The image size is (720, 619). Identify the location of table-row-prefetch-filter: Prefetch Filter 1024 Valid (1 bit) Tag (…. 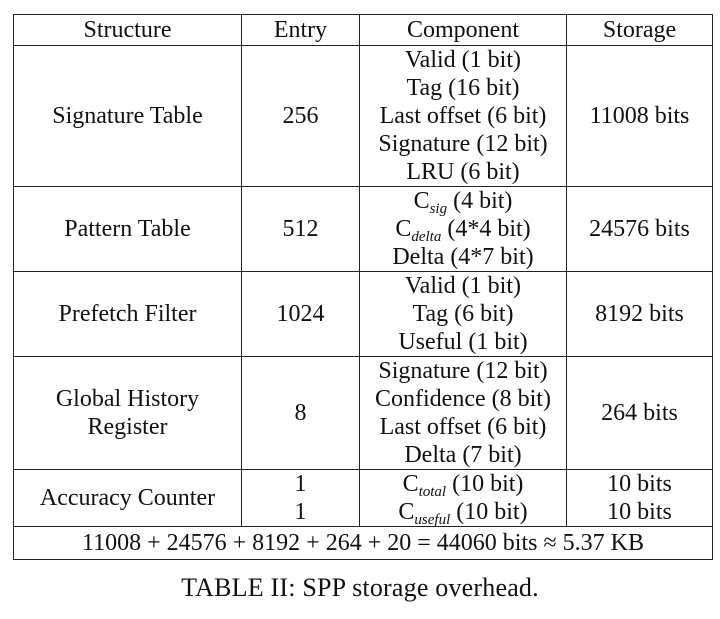
(363, 314).